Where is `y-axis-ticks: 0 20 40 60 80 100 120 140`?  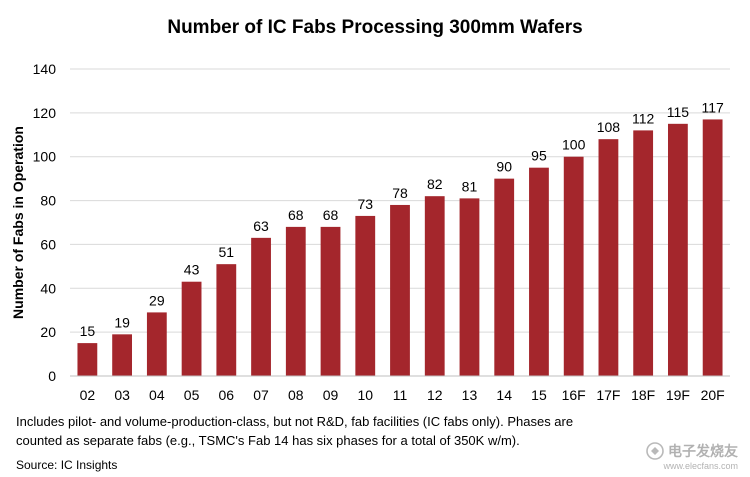
y-axis-ticks: 0 20 40 60 80 100 120 140 is located at coordinates (45, 222).